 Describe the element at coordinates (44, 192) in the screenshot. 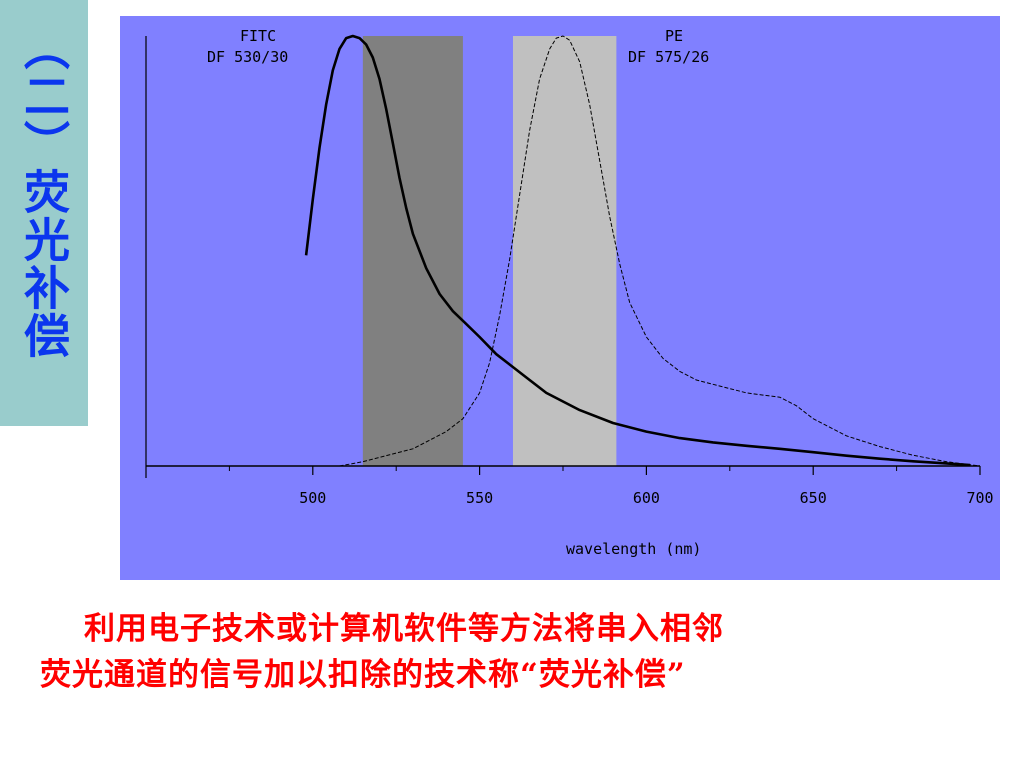

I see `side-banner-title: （二）荧光补偿` at that location.